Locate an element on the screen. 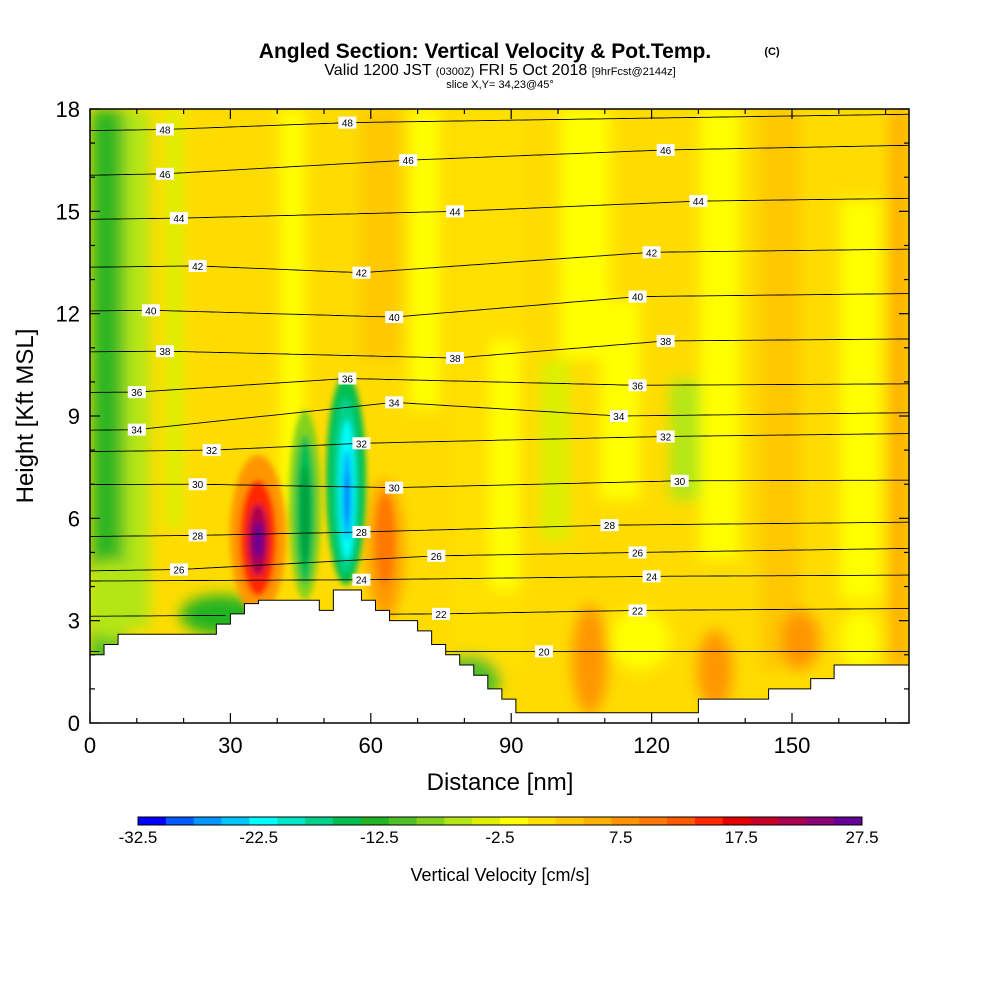 Image resolution: width=1000 pixels, height=1000 pixels. contour-label-text: 48 is located at coordinates (348, 124).